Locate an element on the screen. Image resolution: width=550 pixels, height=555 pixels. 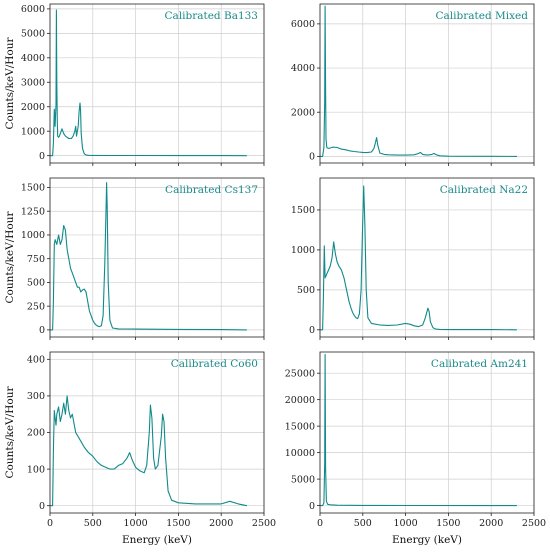
y-tick-label: 250 is located at coordinates (36, 306).